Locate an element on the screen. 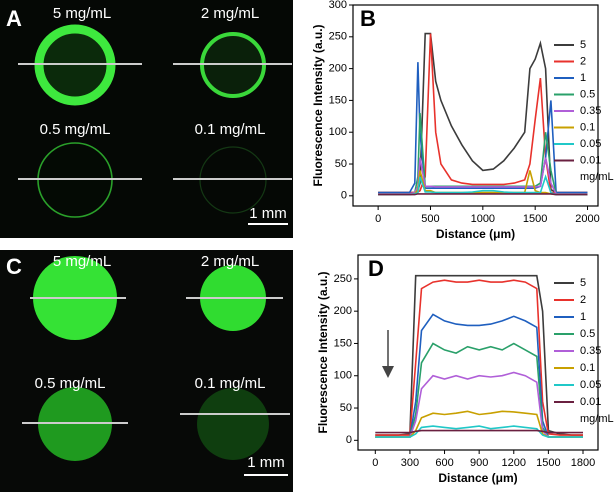 The height and width of the screenshot is (494, 614). panel-label: A is located at coordinates (14, 18).